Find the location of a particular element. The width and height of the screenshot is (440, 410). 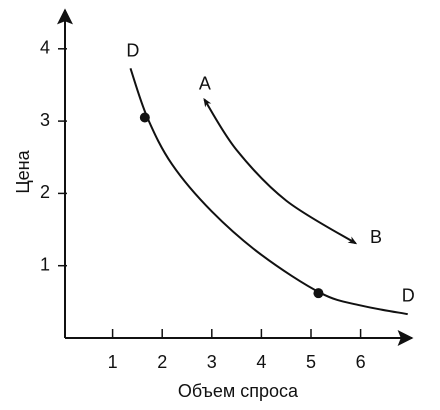

annotation: A is located at coordinates (205, 84).